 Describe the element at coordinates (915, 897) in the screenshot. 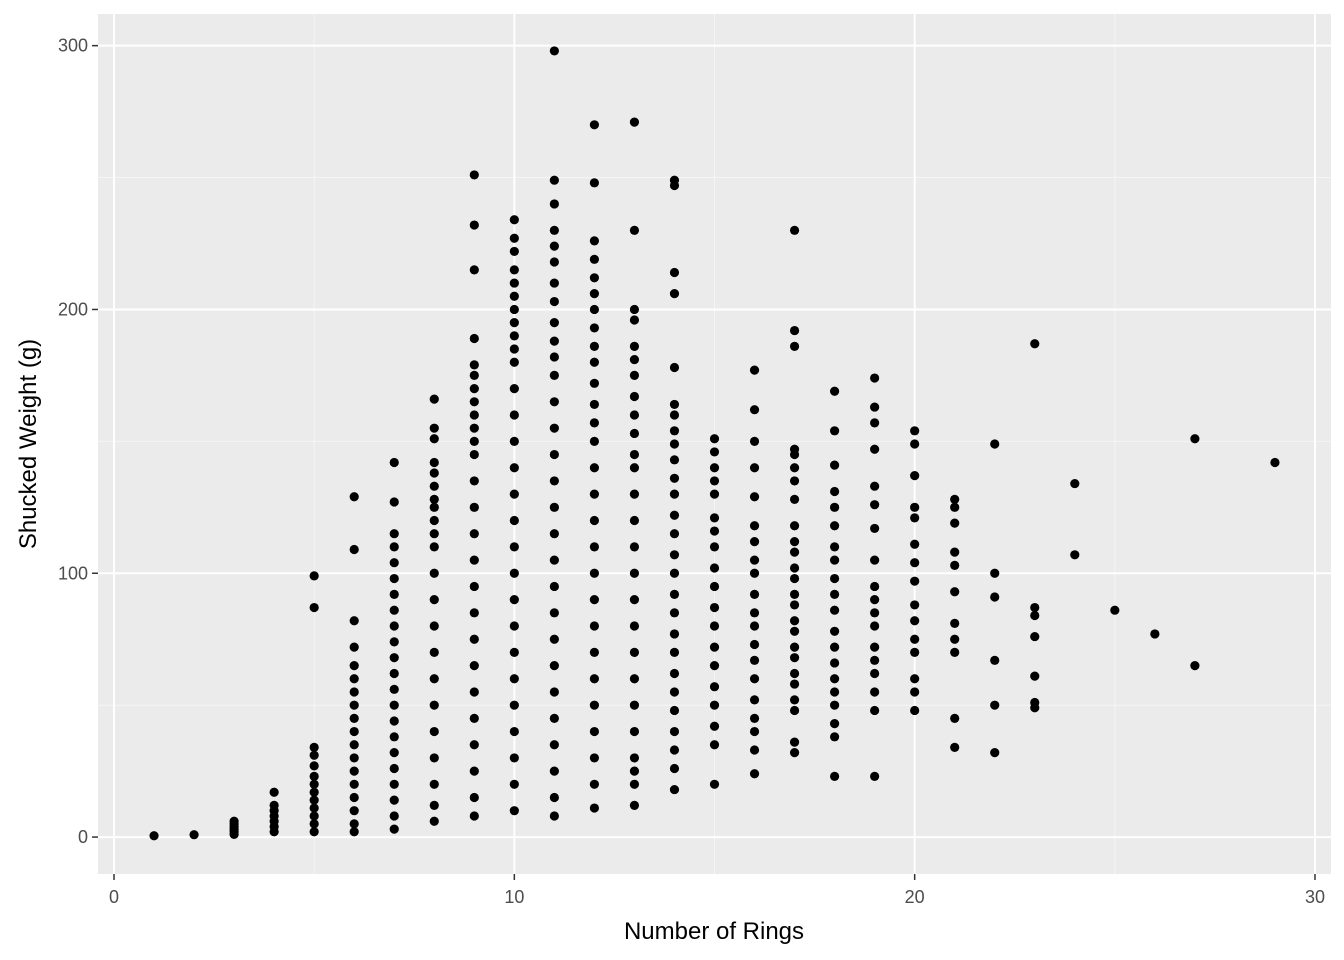

I see `x-tick-label: 20` at that location.